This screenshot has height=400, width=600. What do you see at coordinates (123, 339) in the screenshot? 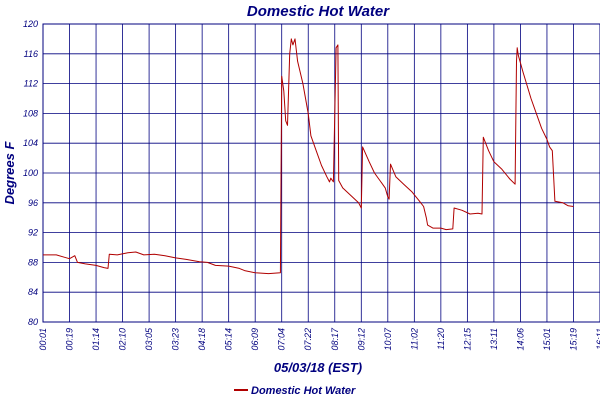
I see `x-tick-label: 02:10` at bounding box center [123, 339].